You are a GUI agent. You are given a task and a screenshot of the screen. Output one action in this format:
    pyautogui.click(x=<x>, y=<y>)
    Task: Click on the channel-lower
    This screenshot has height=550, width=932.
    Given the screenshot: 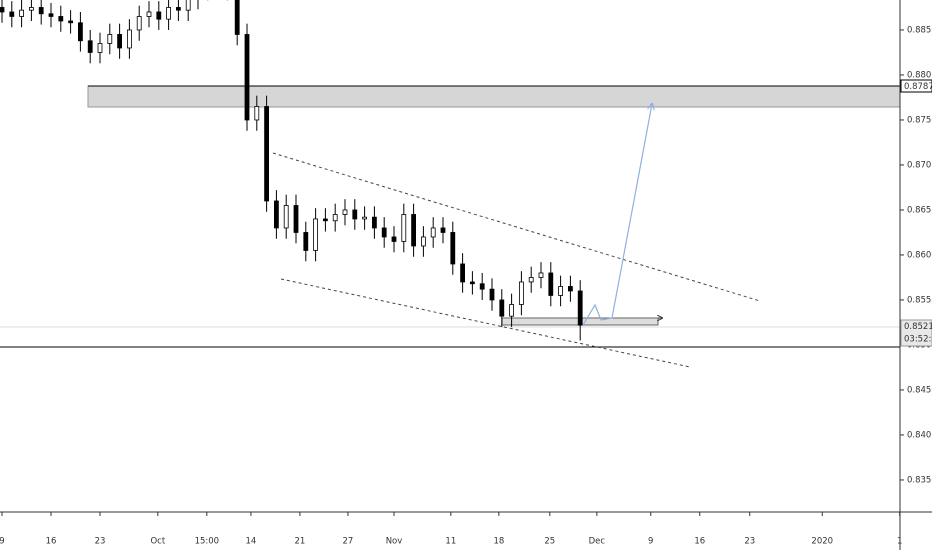 What is the action you would take?
    pyautogui.click(x=485, y=323)
    